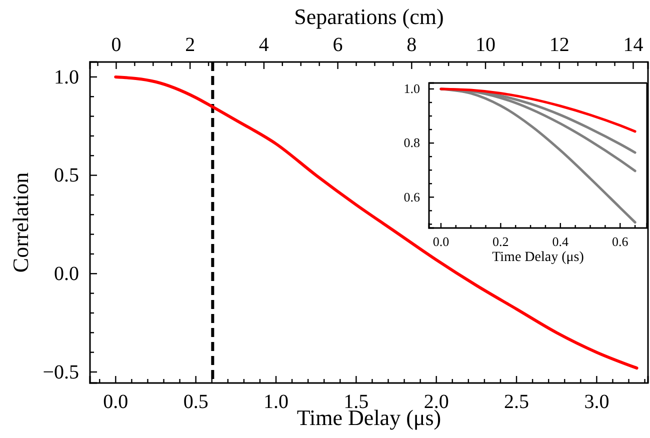 The image size is (650, 438). Describe the element at coordinates (263, 45) in the screenshot. I see `x2-tick-label: 4` at that location.